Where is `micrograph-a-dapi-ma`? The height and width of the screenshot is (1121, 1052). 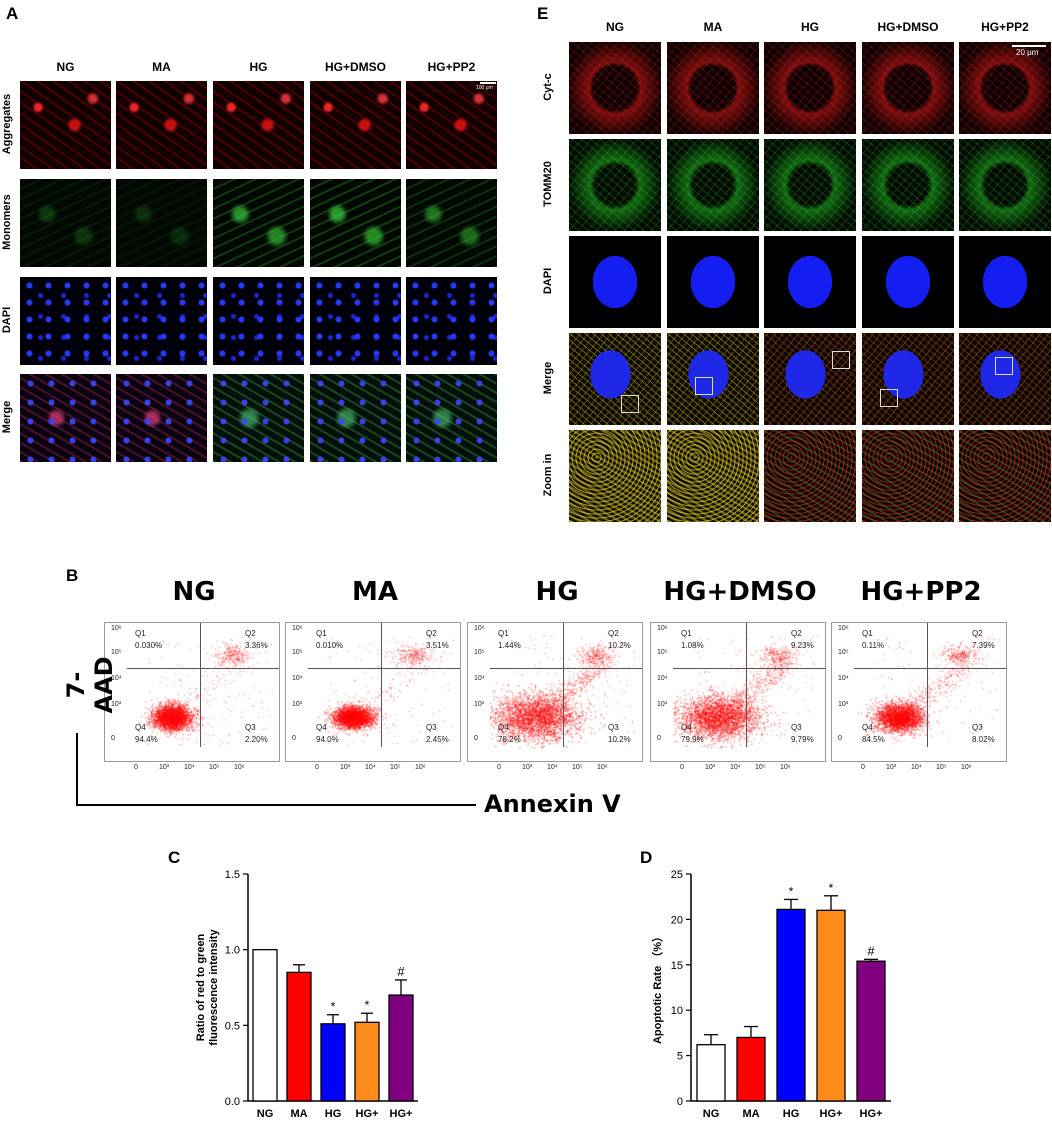 micrograph-a-dapi-ma is located at coordinates (161, 321).